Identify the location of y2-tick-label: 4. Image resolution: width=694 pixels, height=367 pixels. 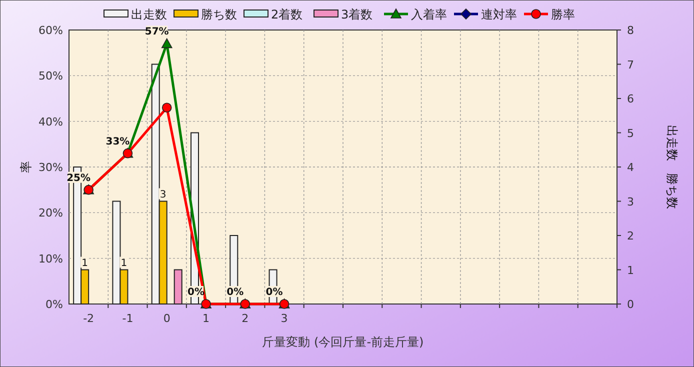
(630, 167).